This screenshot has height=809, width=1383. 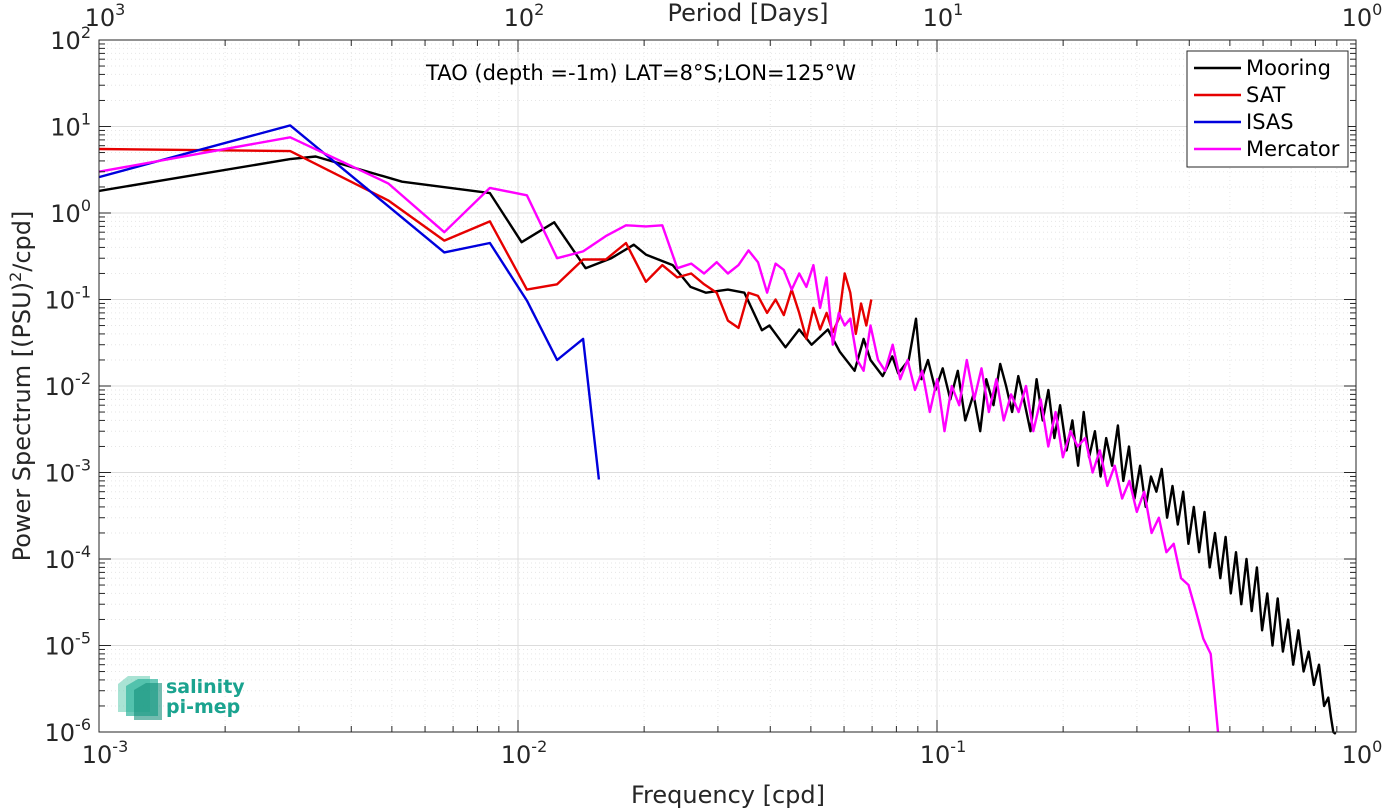 What do you see at coordinates (68, 731) in the screenshot?
I see `y-tick-label: 10⁻⁶` at bounding box center [68, 731].